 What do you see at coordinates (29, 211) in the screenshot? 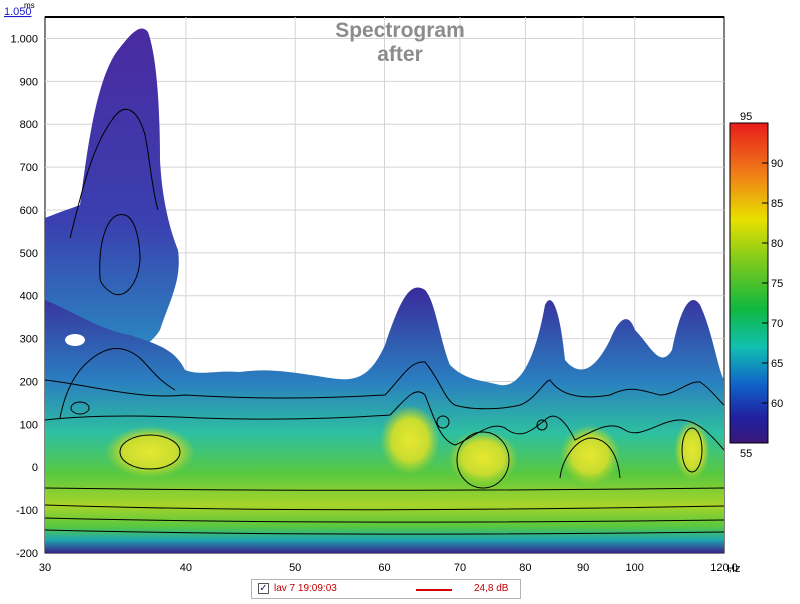
I see `y-tick-label: 600` at bounding box center [29, 211].